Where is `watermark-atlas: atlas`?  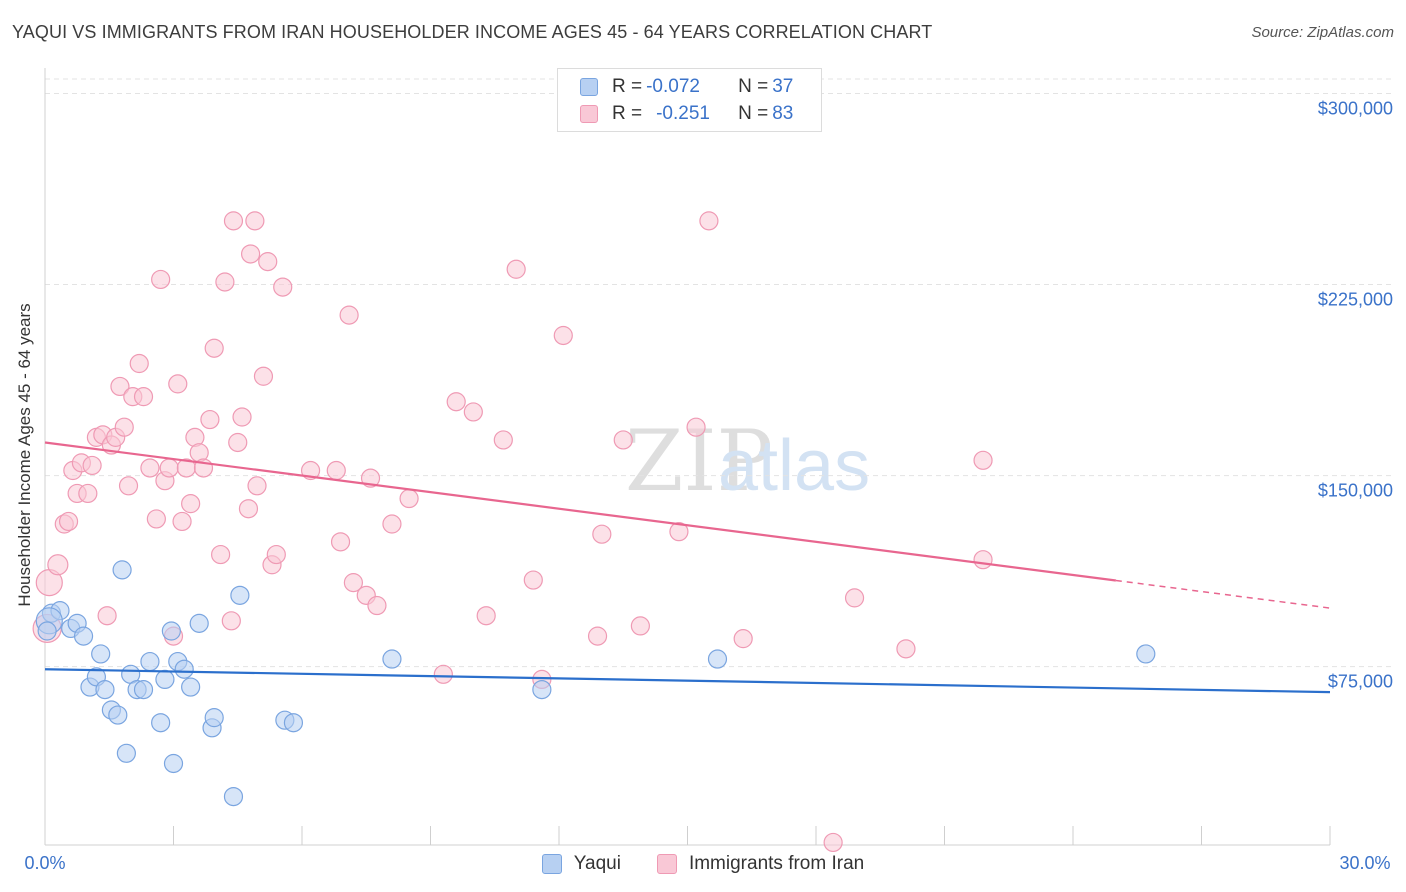
watermark-atlas: atlas is located at coordinates (794, 466).